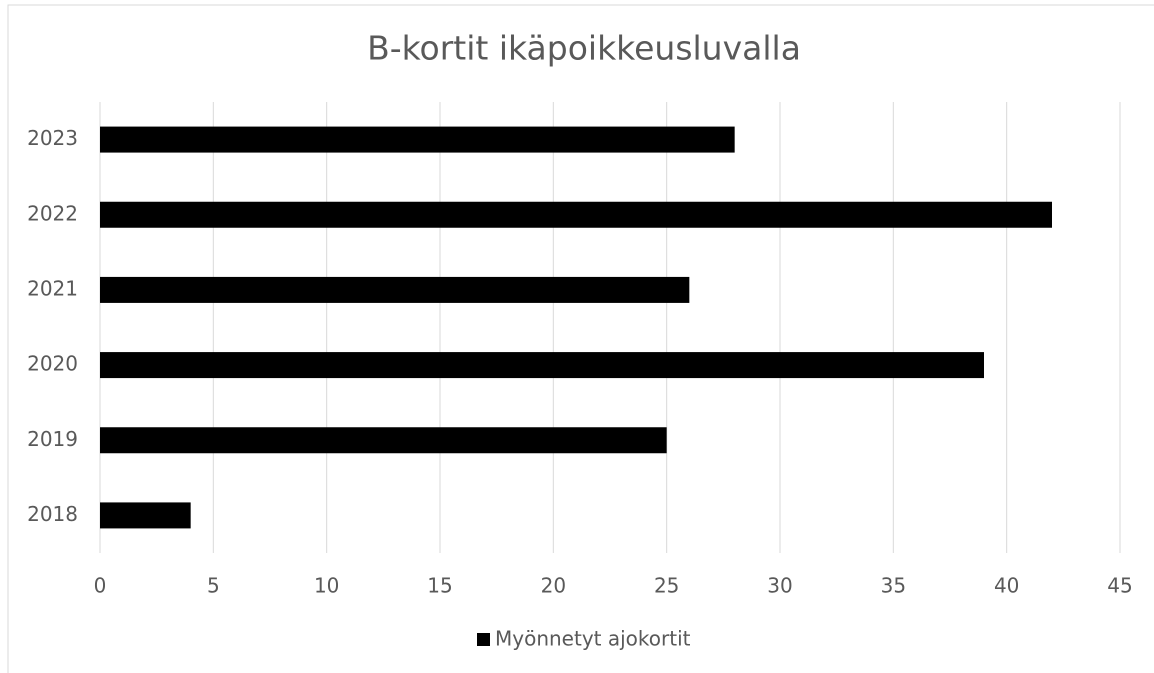 The image size is (1154, 673). What do you see at coordinates (553, 586) in the screenshot?
I see `x-tick-label: 20` at bounding box center [553, 586].